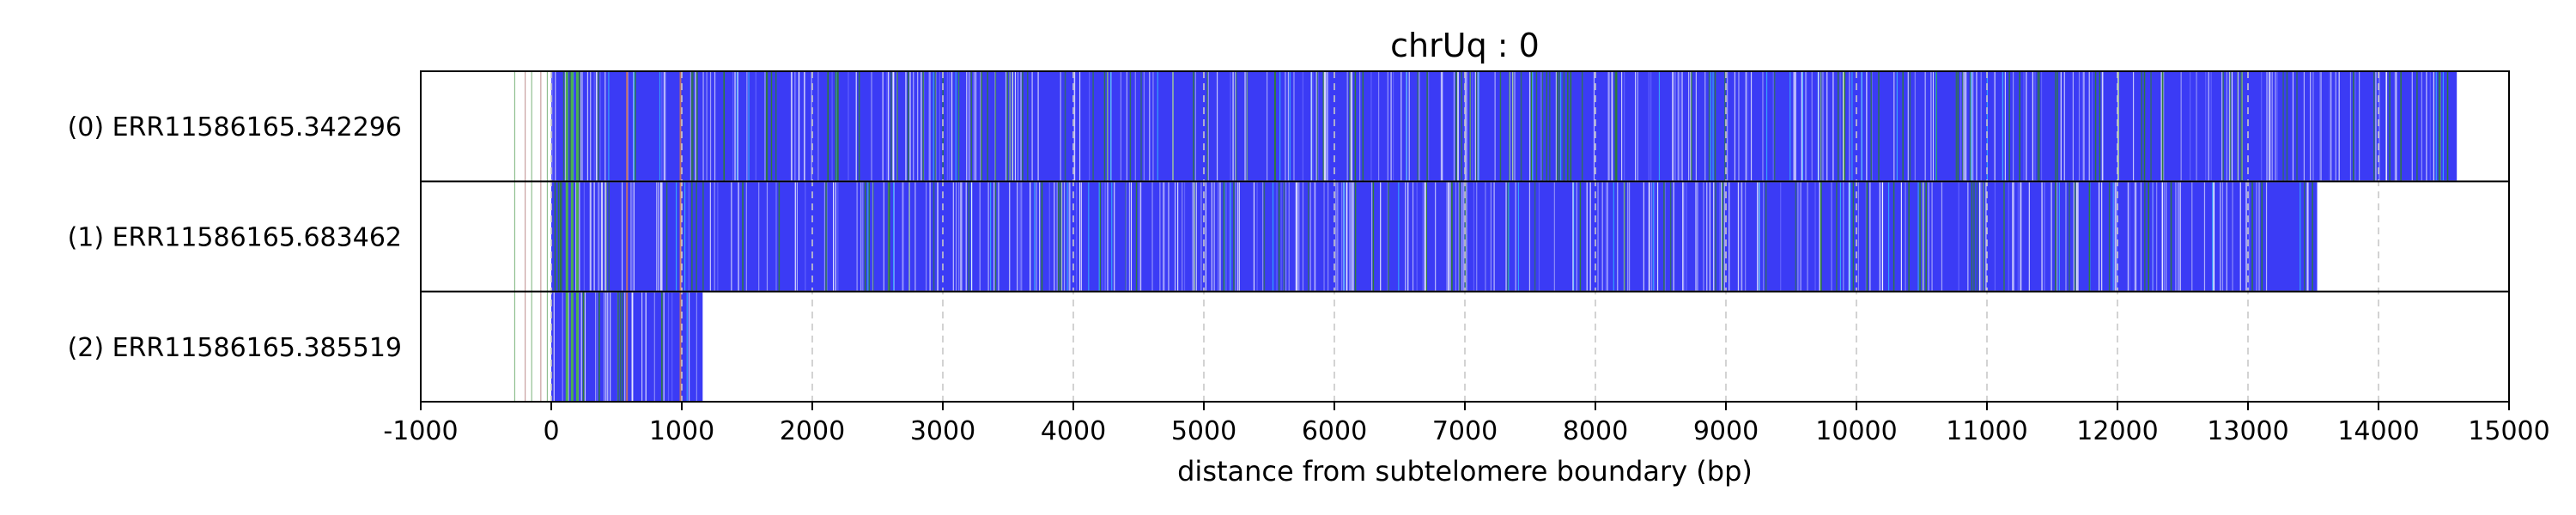 Image resolution: width=2576 pixels, height=515 pixels. I want to click on x-tick-label: 5000, so click(1203, 431).